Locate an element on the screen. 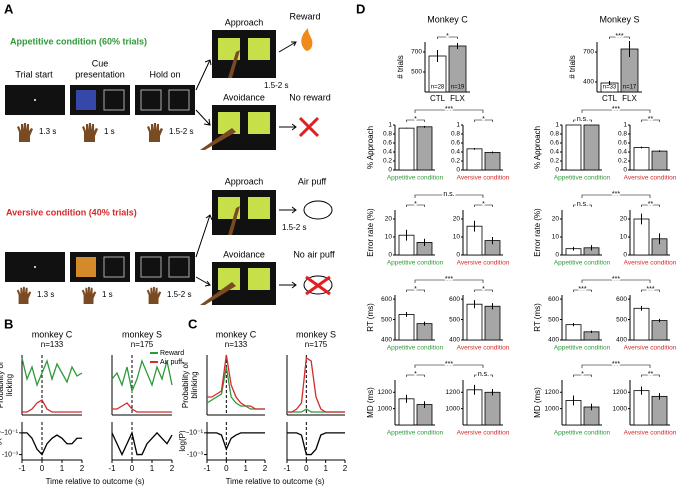  y-tick-label: 1 is located at coordinates (390, 125).